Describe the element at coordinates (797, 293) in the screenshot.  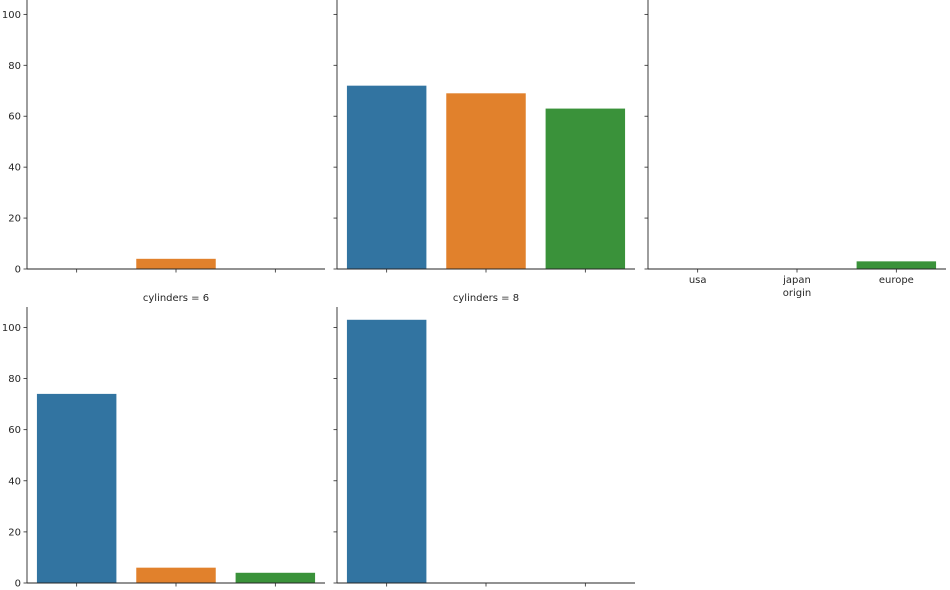
I see `x-axis-label: origin` at that location.